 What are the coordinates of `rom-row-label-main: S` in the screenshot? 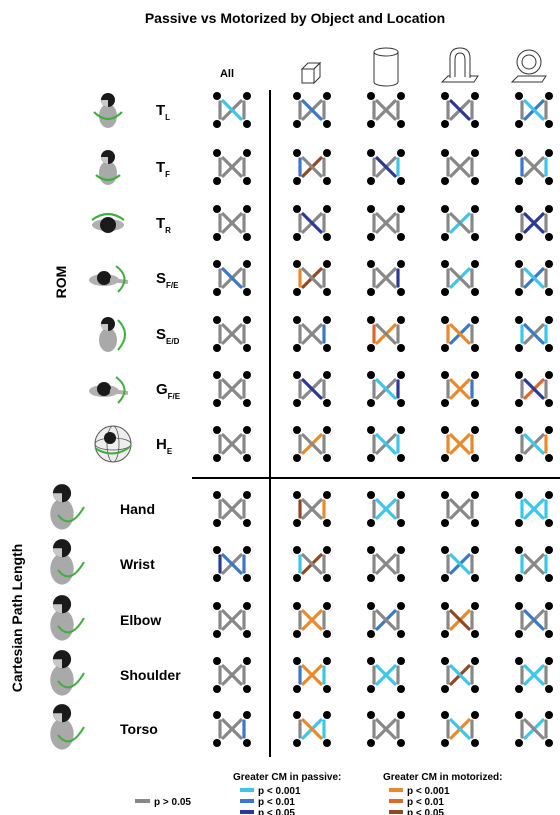 It's located at (161, 334).